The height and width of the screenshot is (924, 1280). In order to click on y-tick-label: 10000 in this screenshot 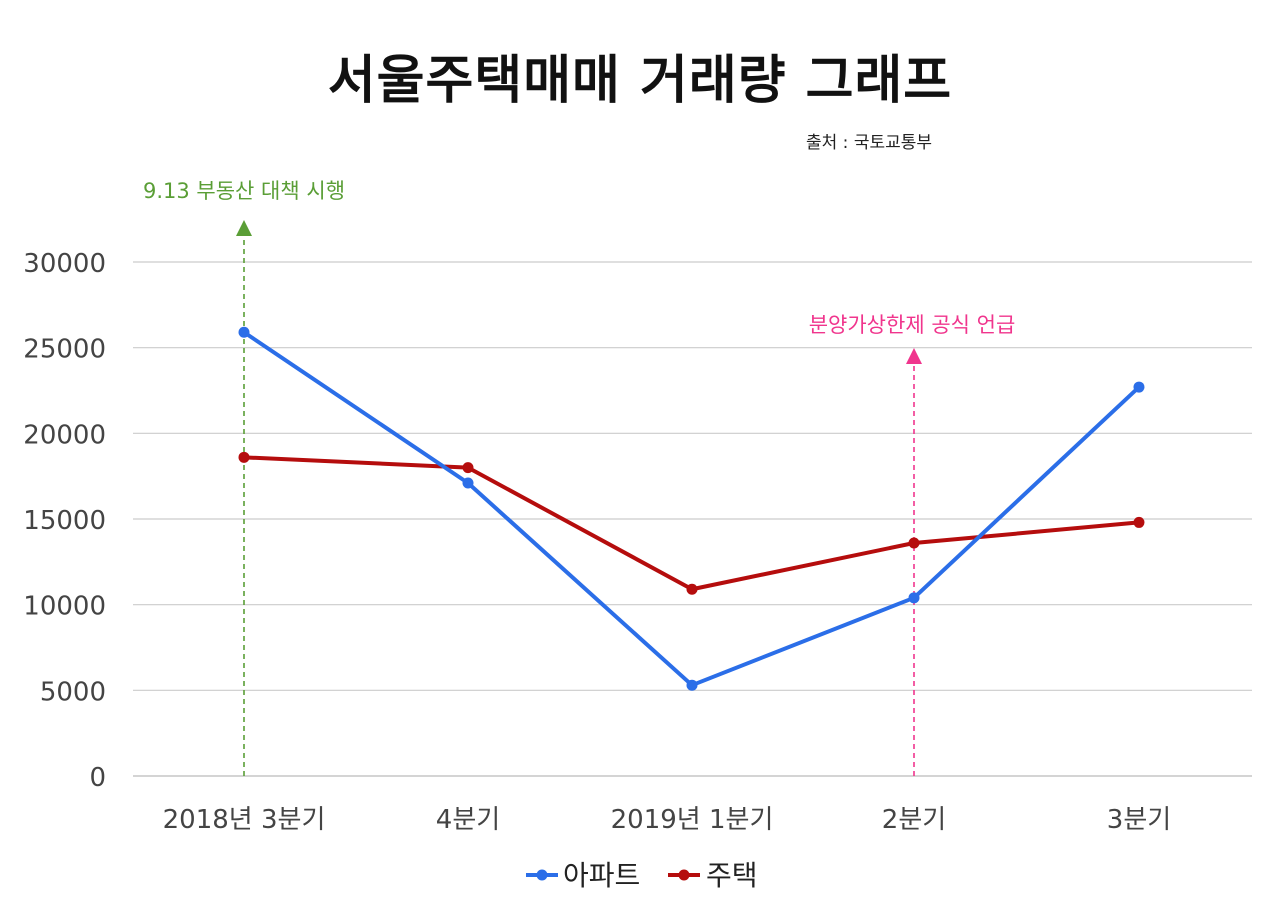, I will do `click(64, 607)`.